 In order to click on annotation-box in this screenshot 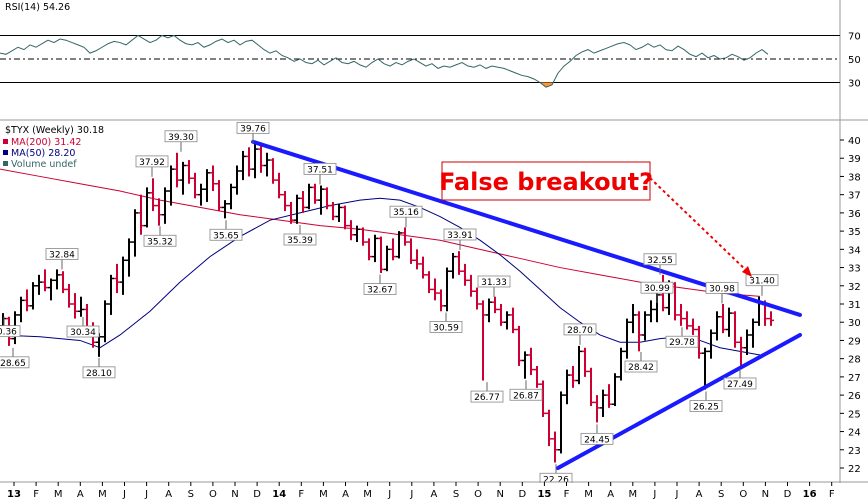, I will do `click(546, 181)`.